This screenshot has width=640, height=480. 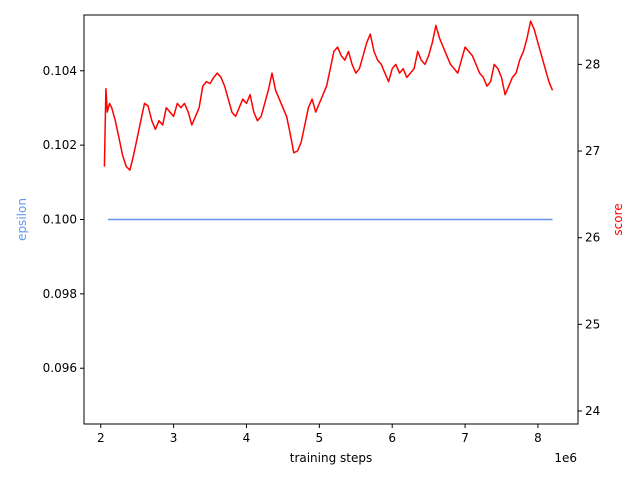 What do you see at coordinates (60, 294) in the screenshot?
I see `left-tick-label: 0.098` at bounding box center [60, 294].